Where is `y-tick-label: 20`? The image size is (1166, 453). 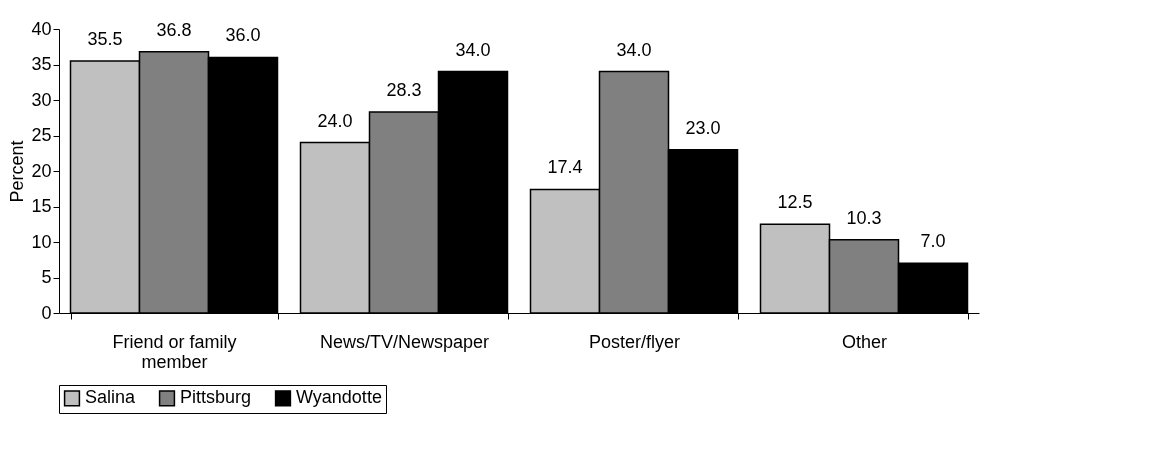
y-tick-label: 20 is located at coordinates (41, 170).